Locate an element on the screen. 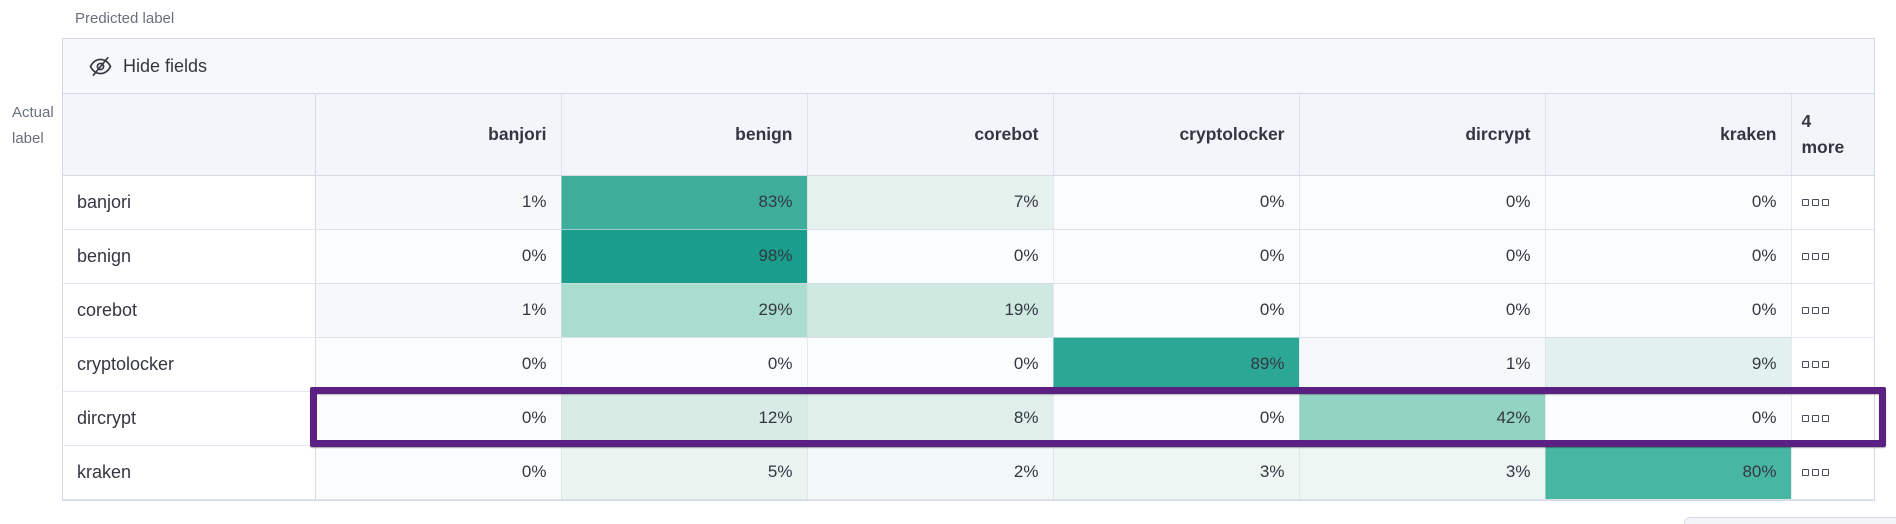 The image size is (1896, 524). cell-dircrypt-banjori: 0% is located at coordinates (438, 418).